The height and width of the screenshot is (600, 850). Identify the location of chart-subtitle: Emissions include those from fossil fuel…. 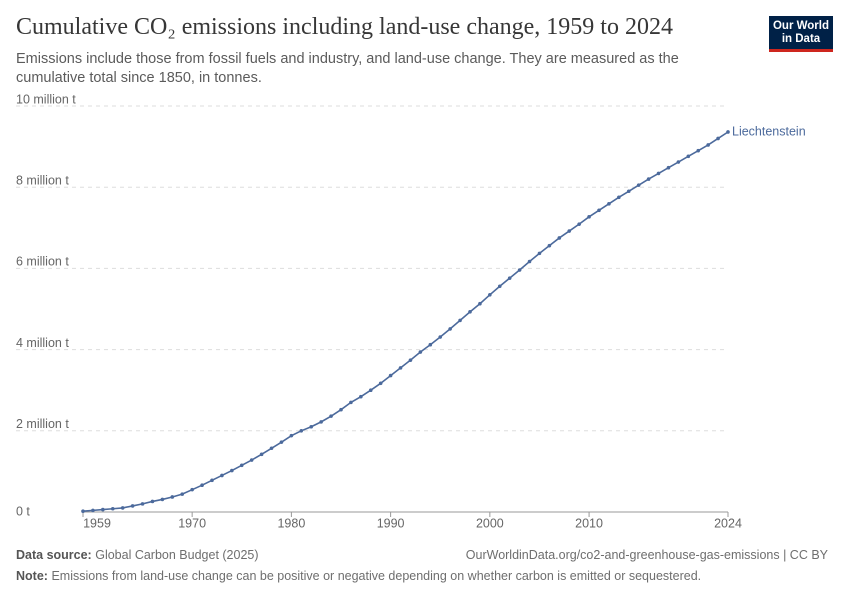
(347, 68).